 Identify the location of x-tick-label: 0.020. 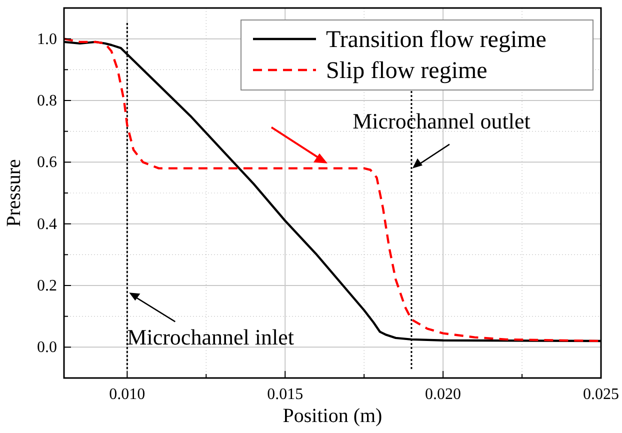
(443, 394).